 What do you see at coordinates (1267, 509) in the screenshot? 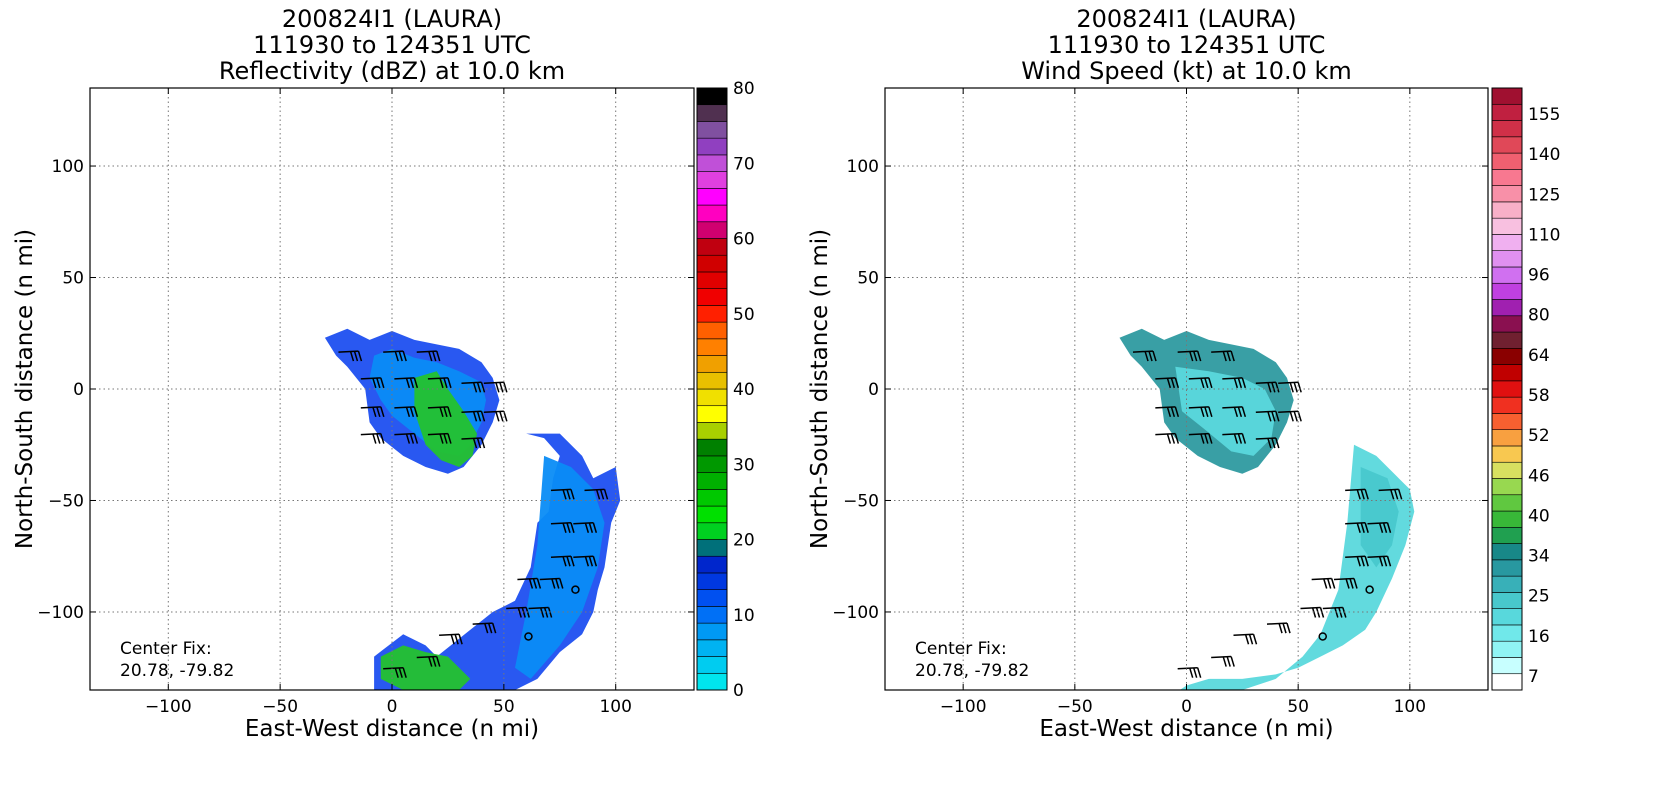
I see `right-data-layer` at bounding box center [1267, 509].